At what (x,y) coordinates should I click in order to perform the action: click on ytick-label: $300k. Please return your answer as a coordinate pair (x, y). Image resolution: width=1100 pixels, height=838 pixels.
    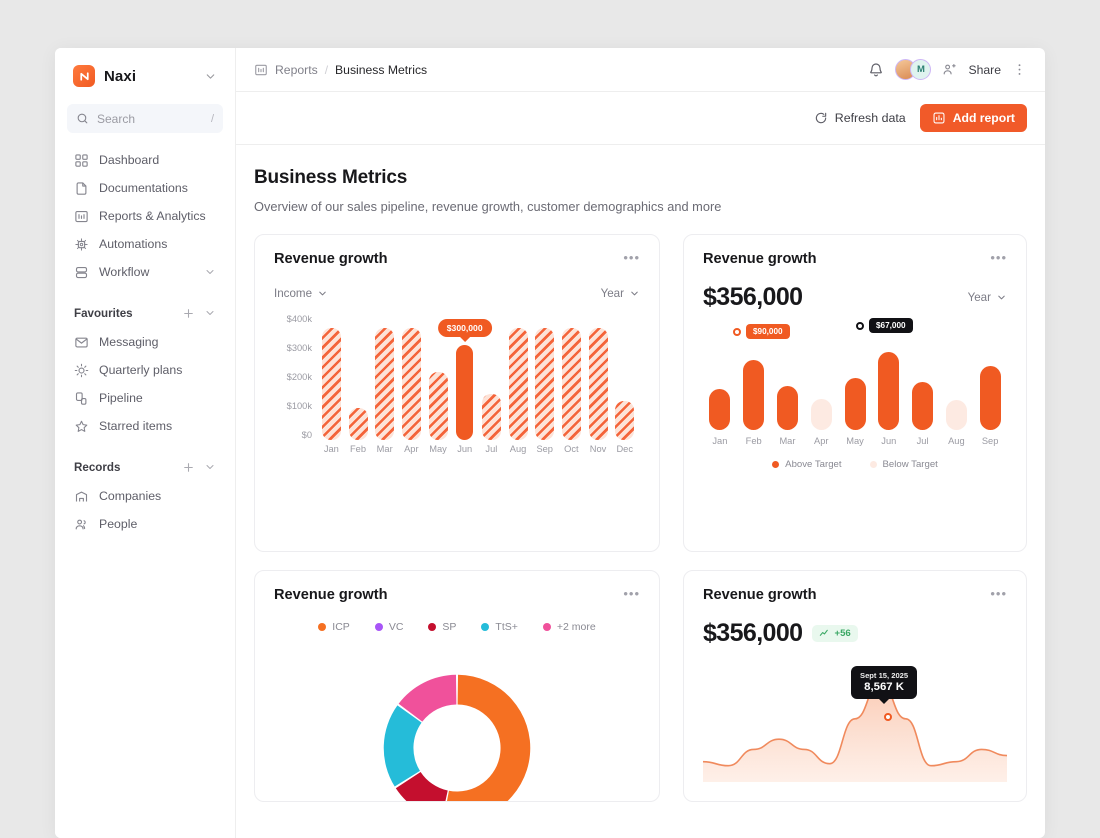
    Looking at the image, I should click on (299, 348).